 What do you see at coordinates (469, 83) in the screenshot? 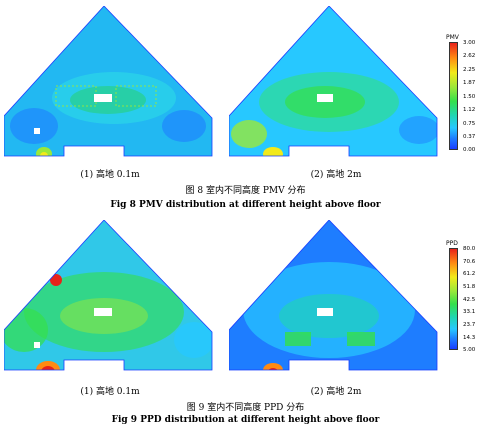
I see `pmv-colorbar-label: 1.87` at bounding box center [469, 83].